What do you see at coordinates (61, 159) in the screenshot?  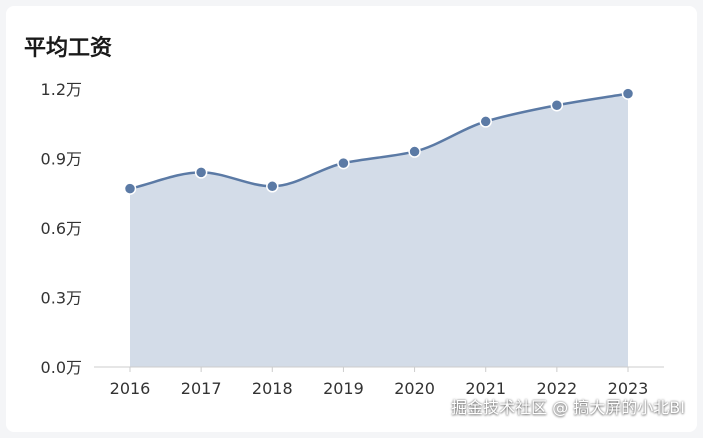 I see `y-tick-label: 0.9万` at bounding box center [61, 159].